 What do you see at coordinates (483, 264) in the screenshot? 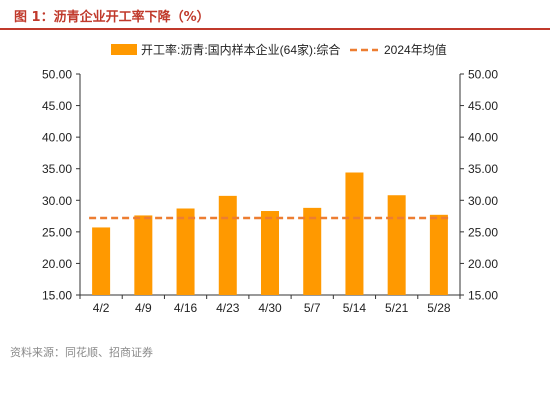
I see `y-tick-label-right: 20.00` at bounding box center [483, 264].